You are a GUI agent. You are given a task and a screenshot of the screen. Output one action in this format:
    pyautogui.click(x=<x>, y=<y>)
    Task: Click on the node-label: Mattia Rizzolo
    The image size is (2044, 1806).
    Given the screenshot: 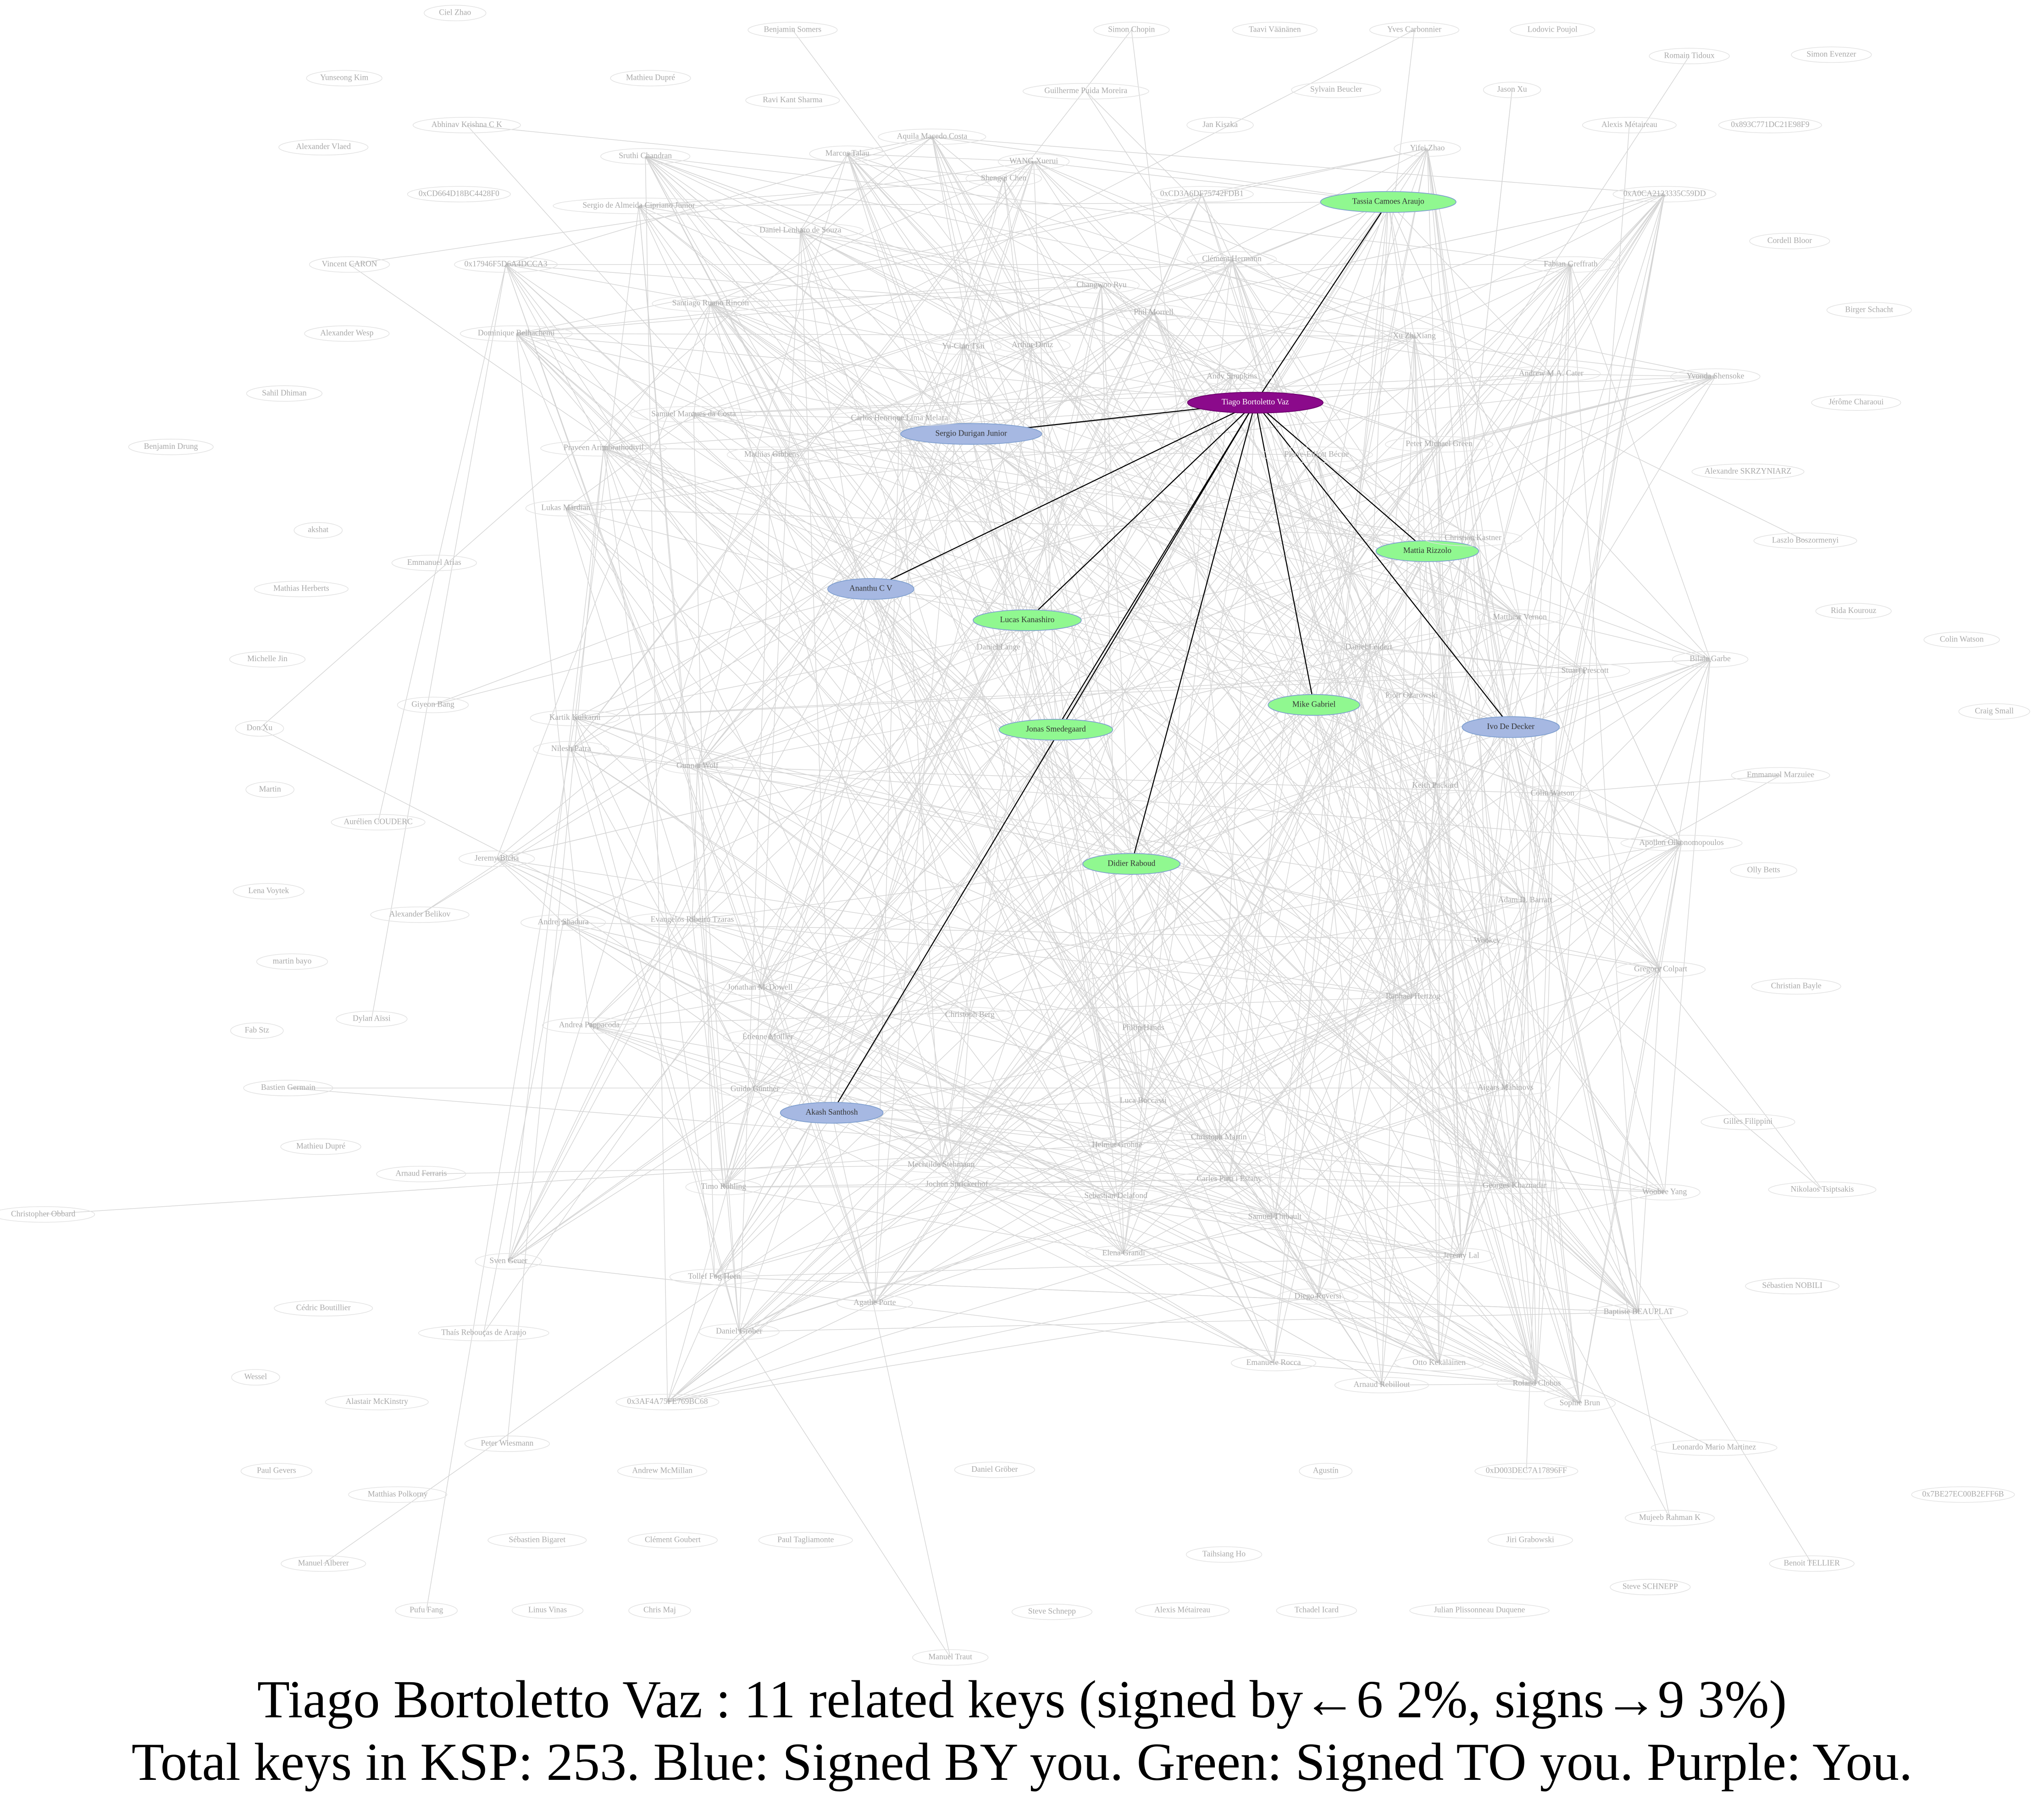 What is the action you would take?
    pyautogui.click(x=1427, y=550)
    